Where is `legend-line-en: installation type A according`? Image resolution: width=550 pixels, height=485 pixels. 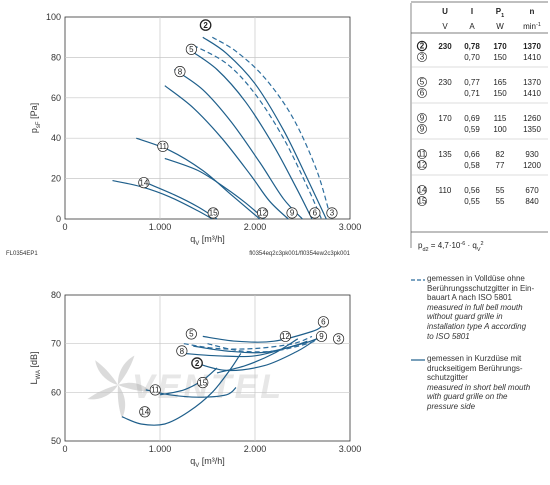
legend-line-en: installation type A according is located at coordinates (477, 326).